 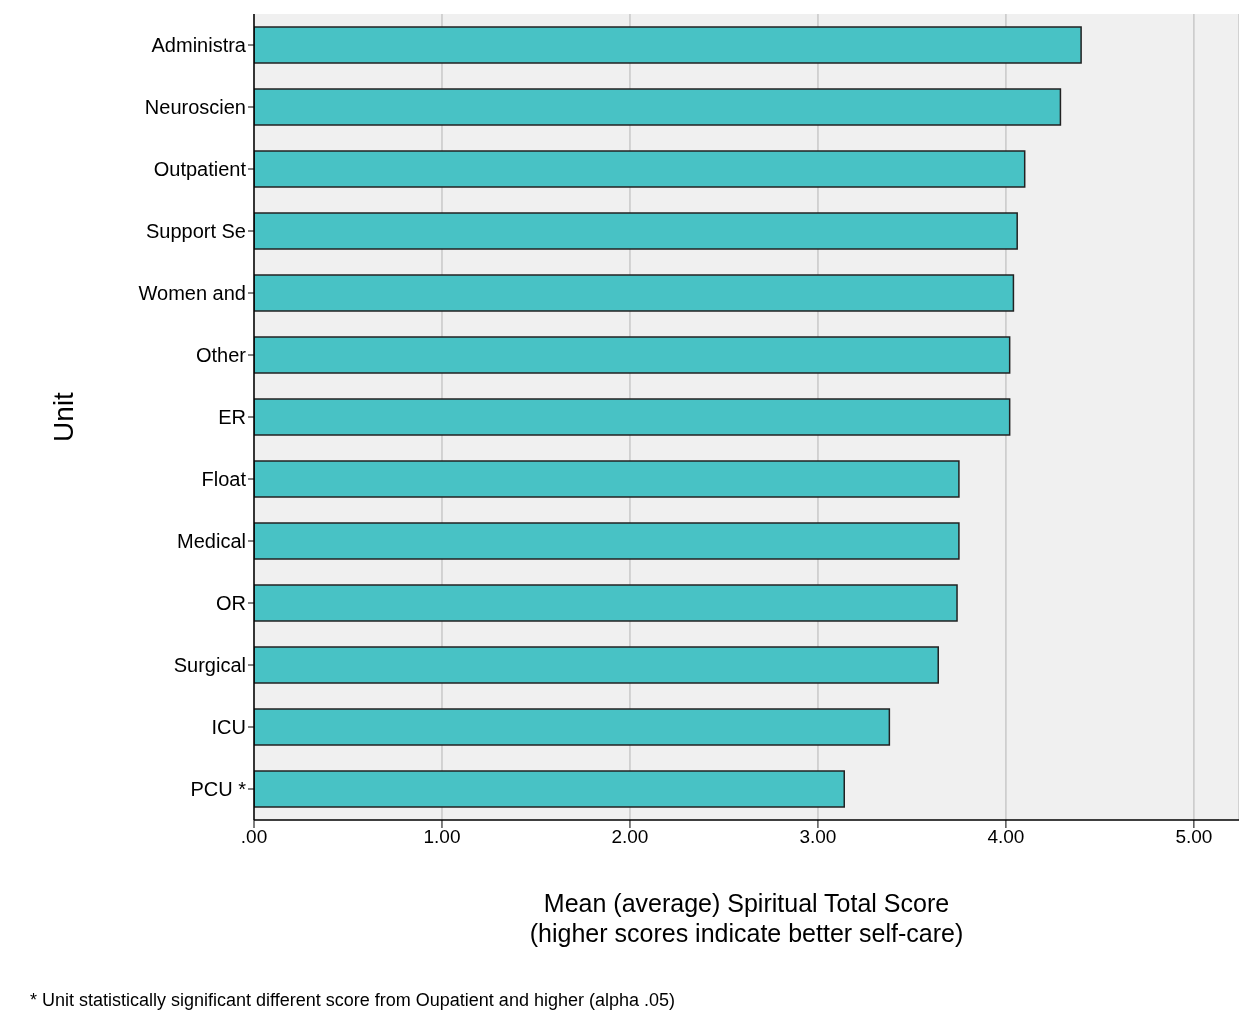 What do you see at coordinates (746, 918) in the screenshot?
I see `x-axis-title: Mean (average) Spiritual Total Score (higher scores indicate better self-care)` at bounding box center [746, 918].